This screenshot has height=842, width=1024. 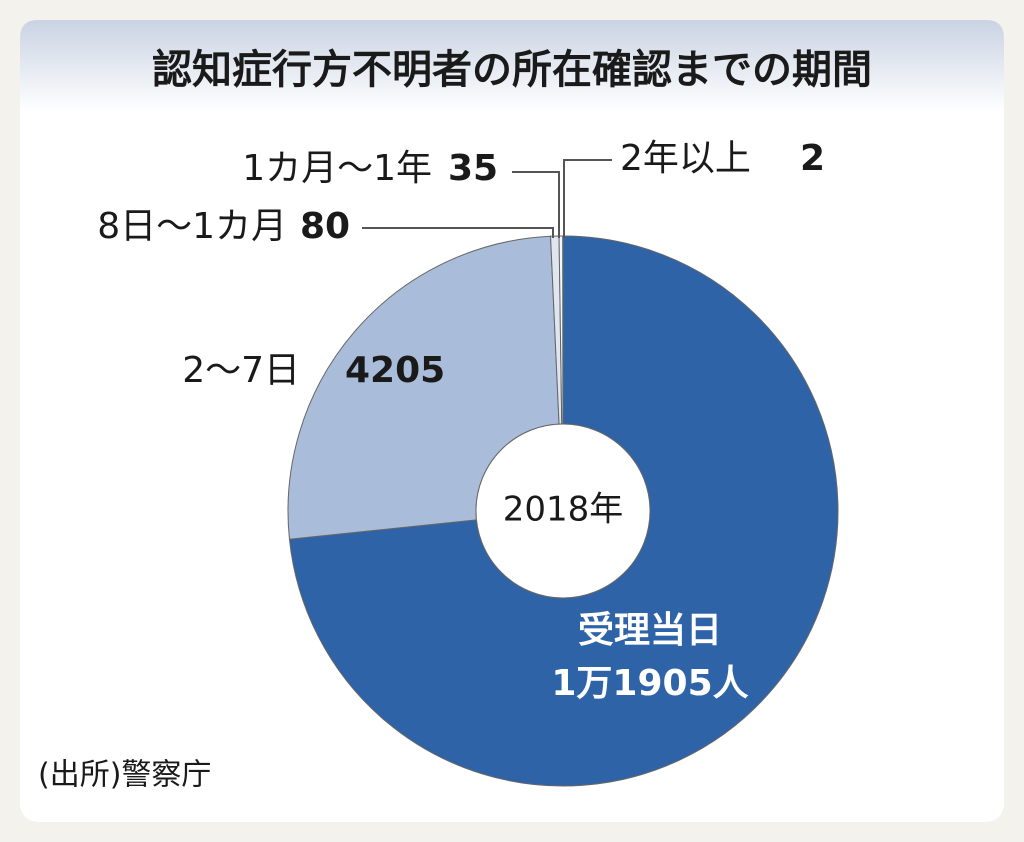 I want to click on source-note: (出所)警察庁, so click(x=124, y=775).